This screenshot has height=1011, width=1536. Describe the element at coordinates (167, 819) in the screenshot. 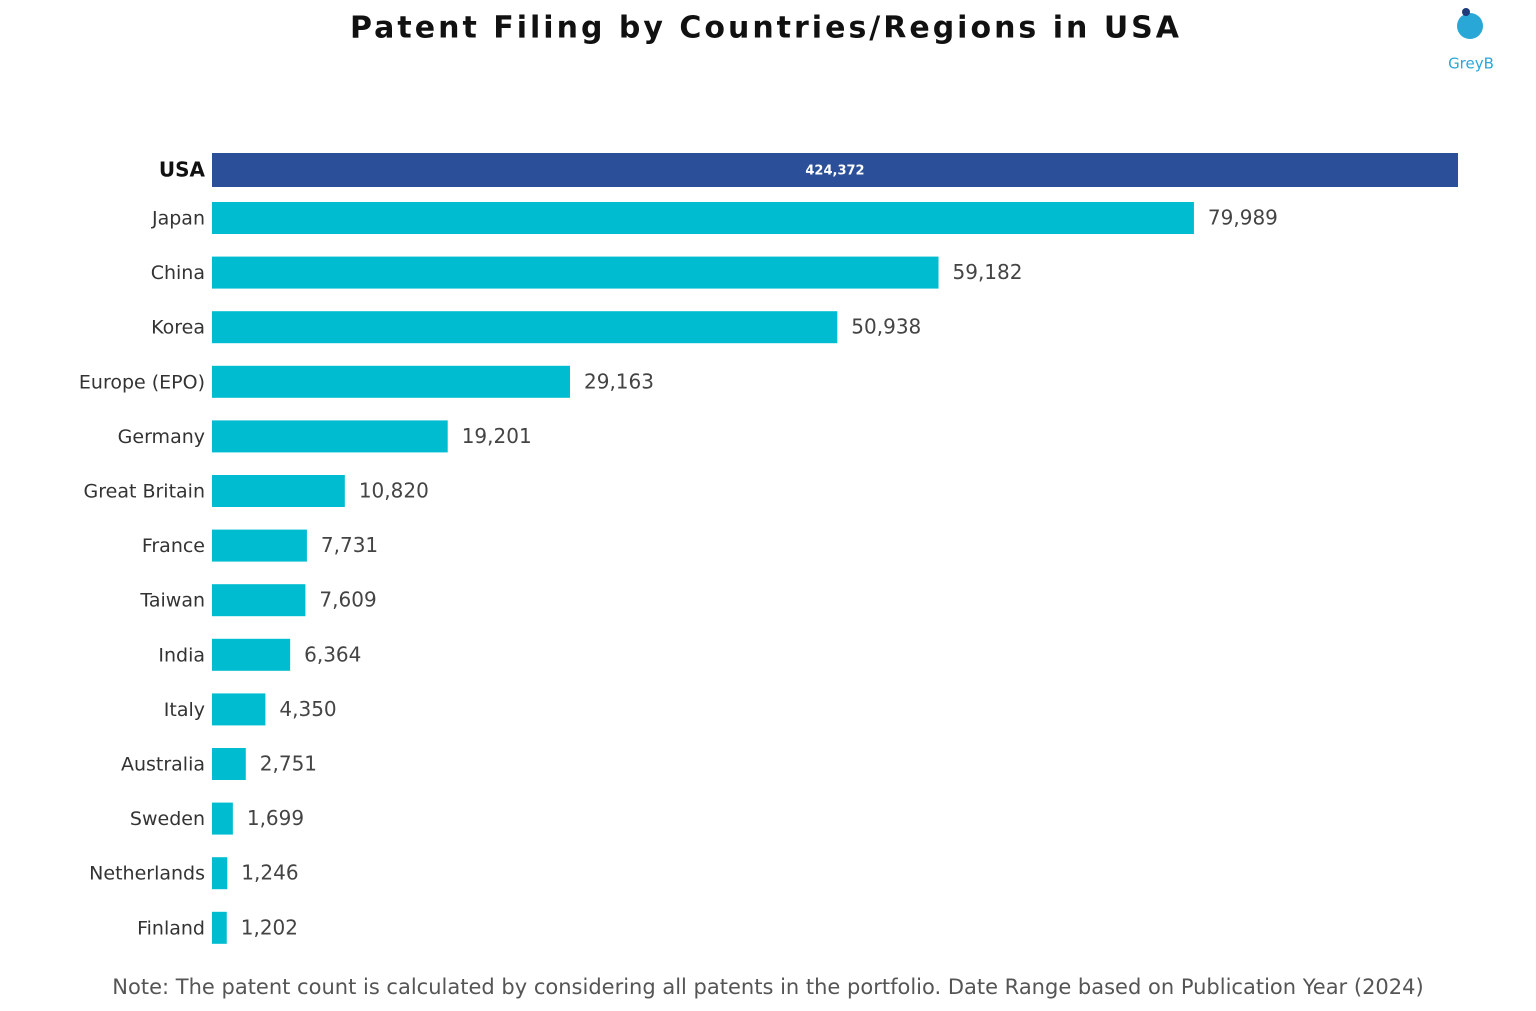

I see `category-label: Sweden` at that location.